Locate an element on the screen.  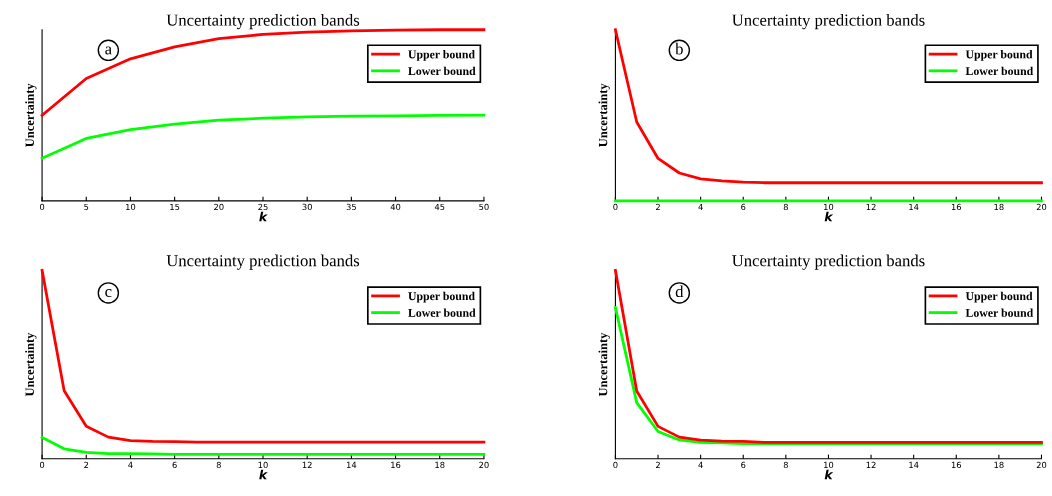
annotation: b is located at coordinates (679, 48).